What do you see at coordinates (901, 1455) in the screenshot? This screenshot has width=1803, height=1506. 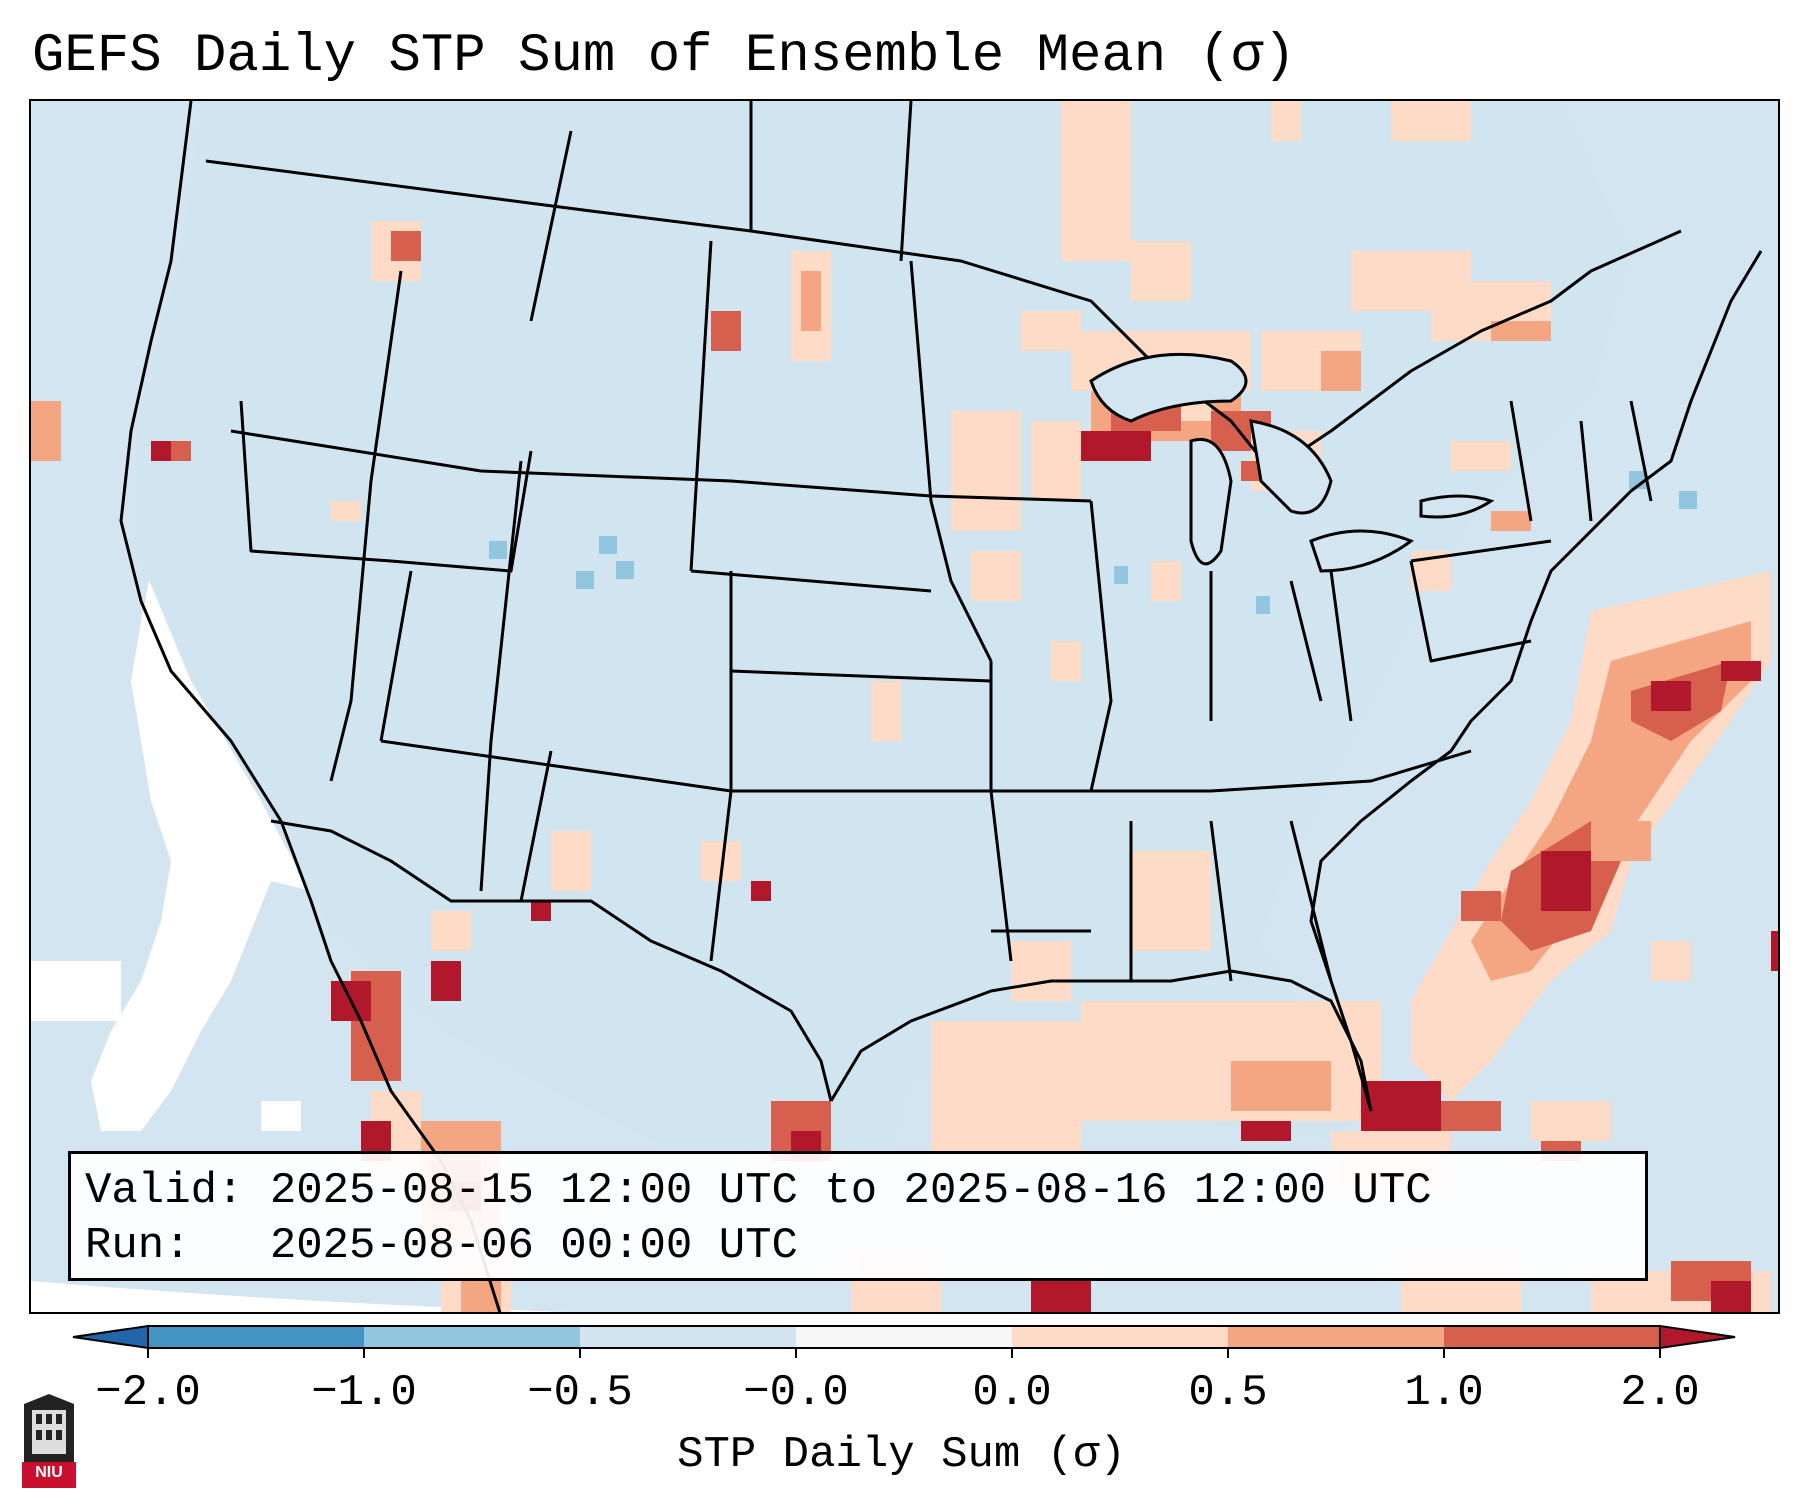 I see `colorbar-label: STP Daily Sum (σ)` at bounding box center [901, 1455].